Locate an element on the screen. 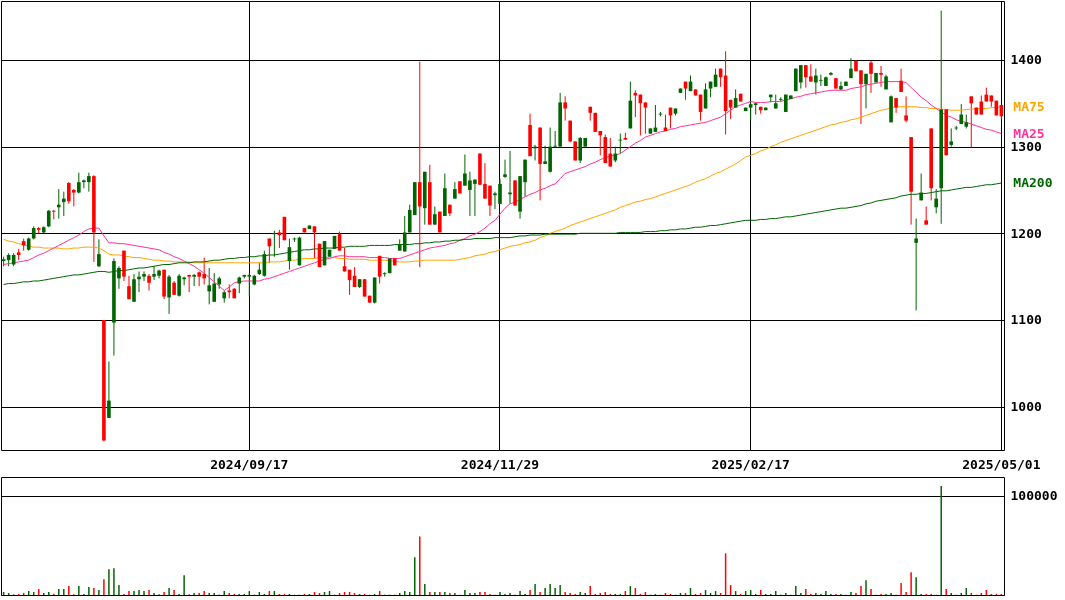  series-label: MA200 is located at coordinates (1033, 183).